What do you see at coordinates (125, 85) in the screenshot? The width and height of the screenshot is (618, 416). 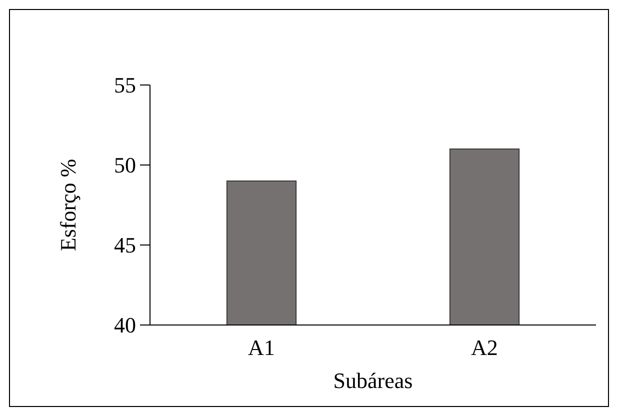 I see `y-tick-label: 55` at bounding box center [125, 85].